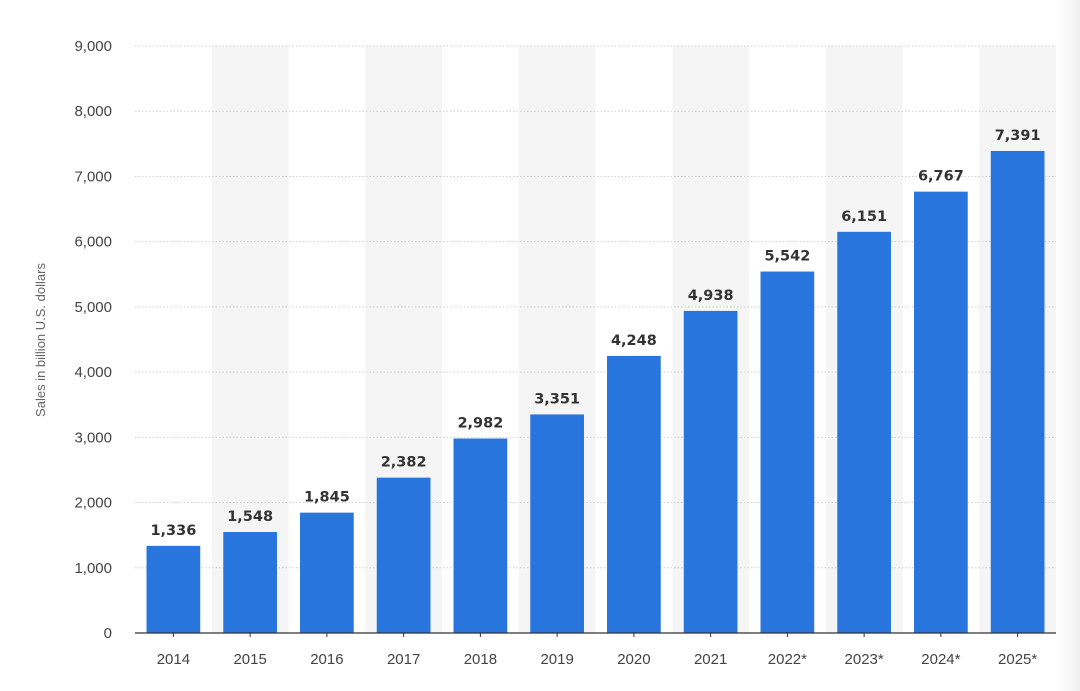 Image resolution: width=1080 pixels, height=691 pixels. I want to click on data-label: 4,248, so click(634, 341).